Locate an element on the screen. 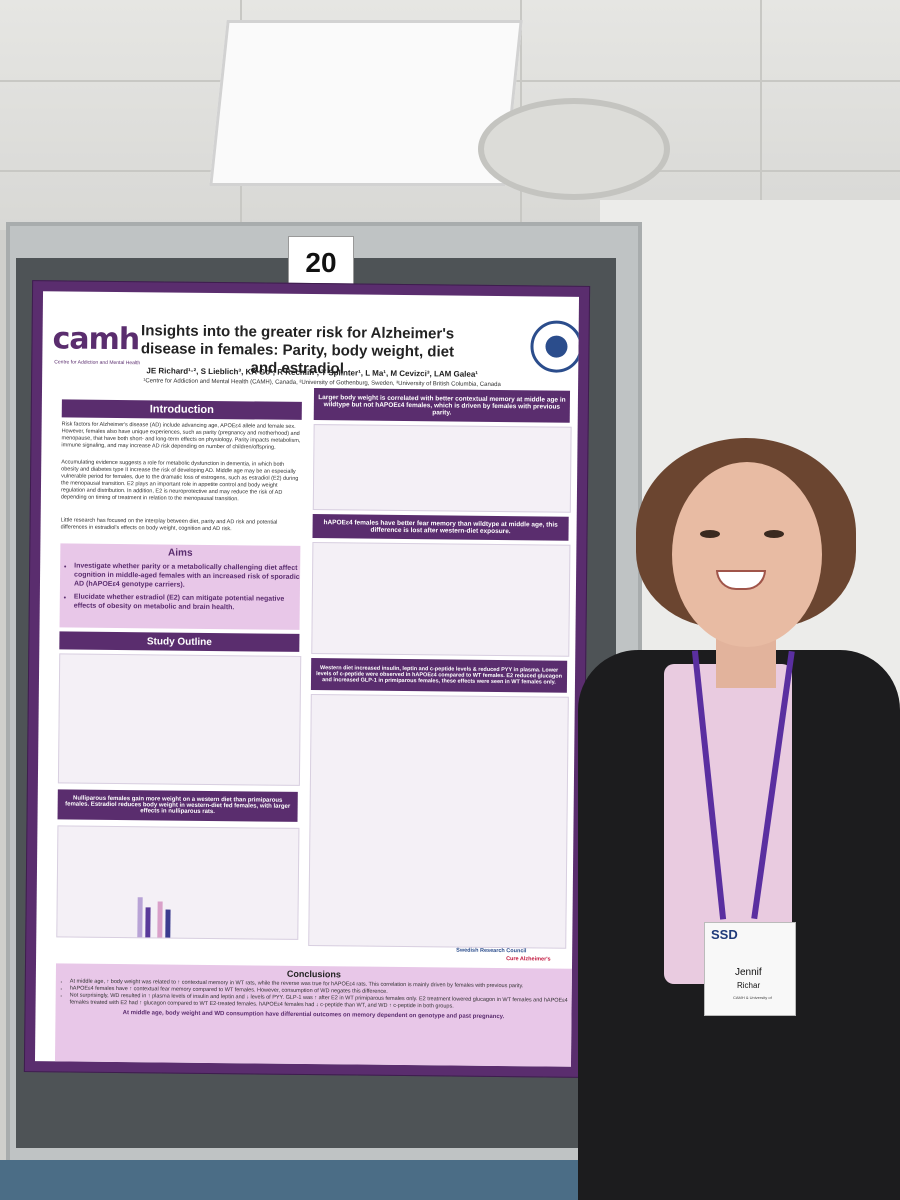  name-badge: SSD Jennif Richar CAMH & University of is located at coordinates (750, 969).